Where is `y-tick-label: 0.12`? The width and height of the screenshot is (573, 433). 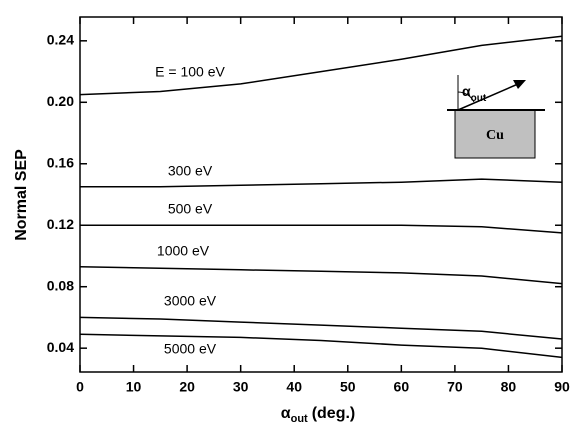 y-tick-label: 0.12 is located at coordinates (60, 224).